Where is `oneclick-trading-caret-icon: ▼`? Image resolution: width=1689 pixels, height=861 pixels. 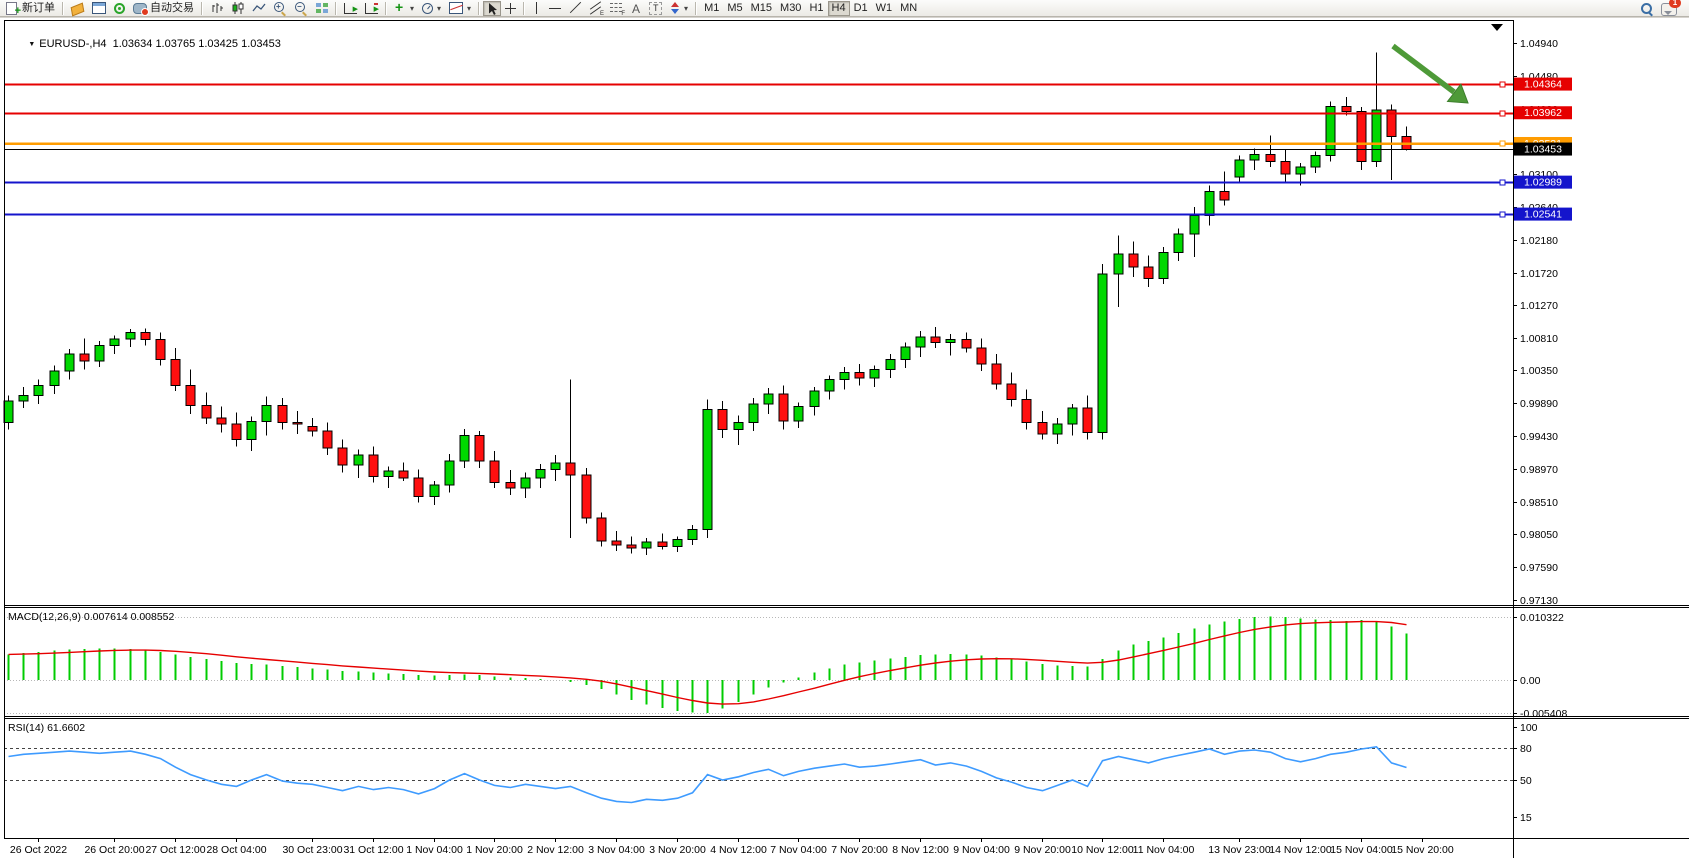
oneclick-trading-caret-icon: ▼ is located at coordinates (32, 44).